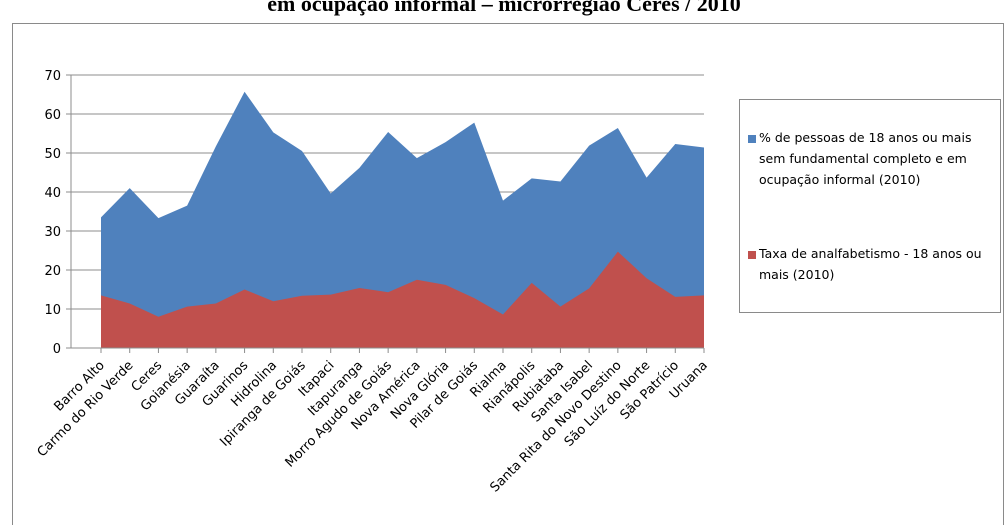 The height and width of the screenshot is (525, 1008). What do you see at coordinates (52, 154) in the screenshot?
I see `y-tick-label-50: 50` at bounding box center [52, 154].